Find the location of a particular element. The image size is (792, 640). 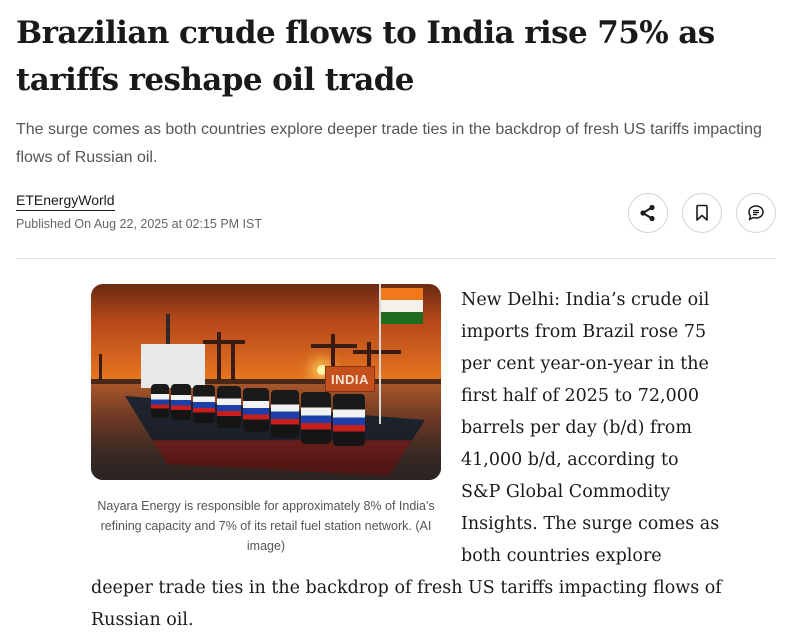

article-image: INDIA is located at coordinates (266, 382).